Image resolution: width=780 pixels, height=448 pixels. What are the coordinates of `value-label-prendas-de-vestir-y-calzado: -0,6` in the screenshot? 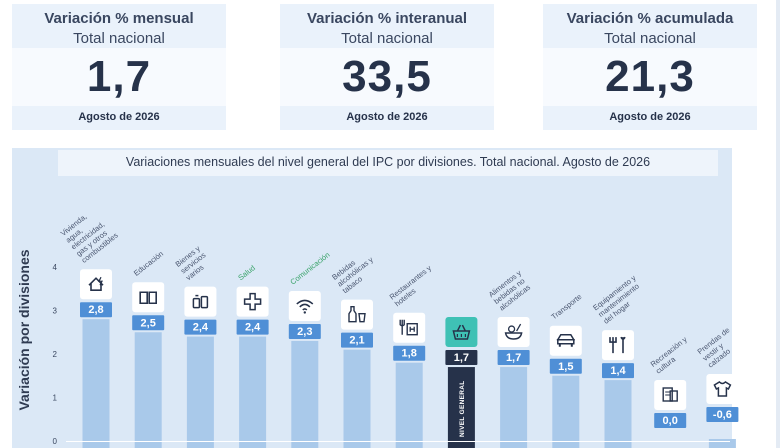 It's located at (722, 415).